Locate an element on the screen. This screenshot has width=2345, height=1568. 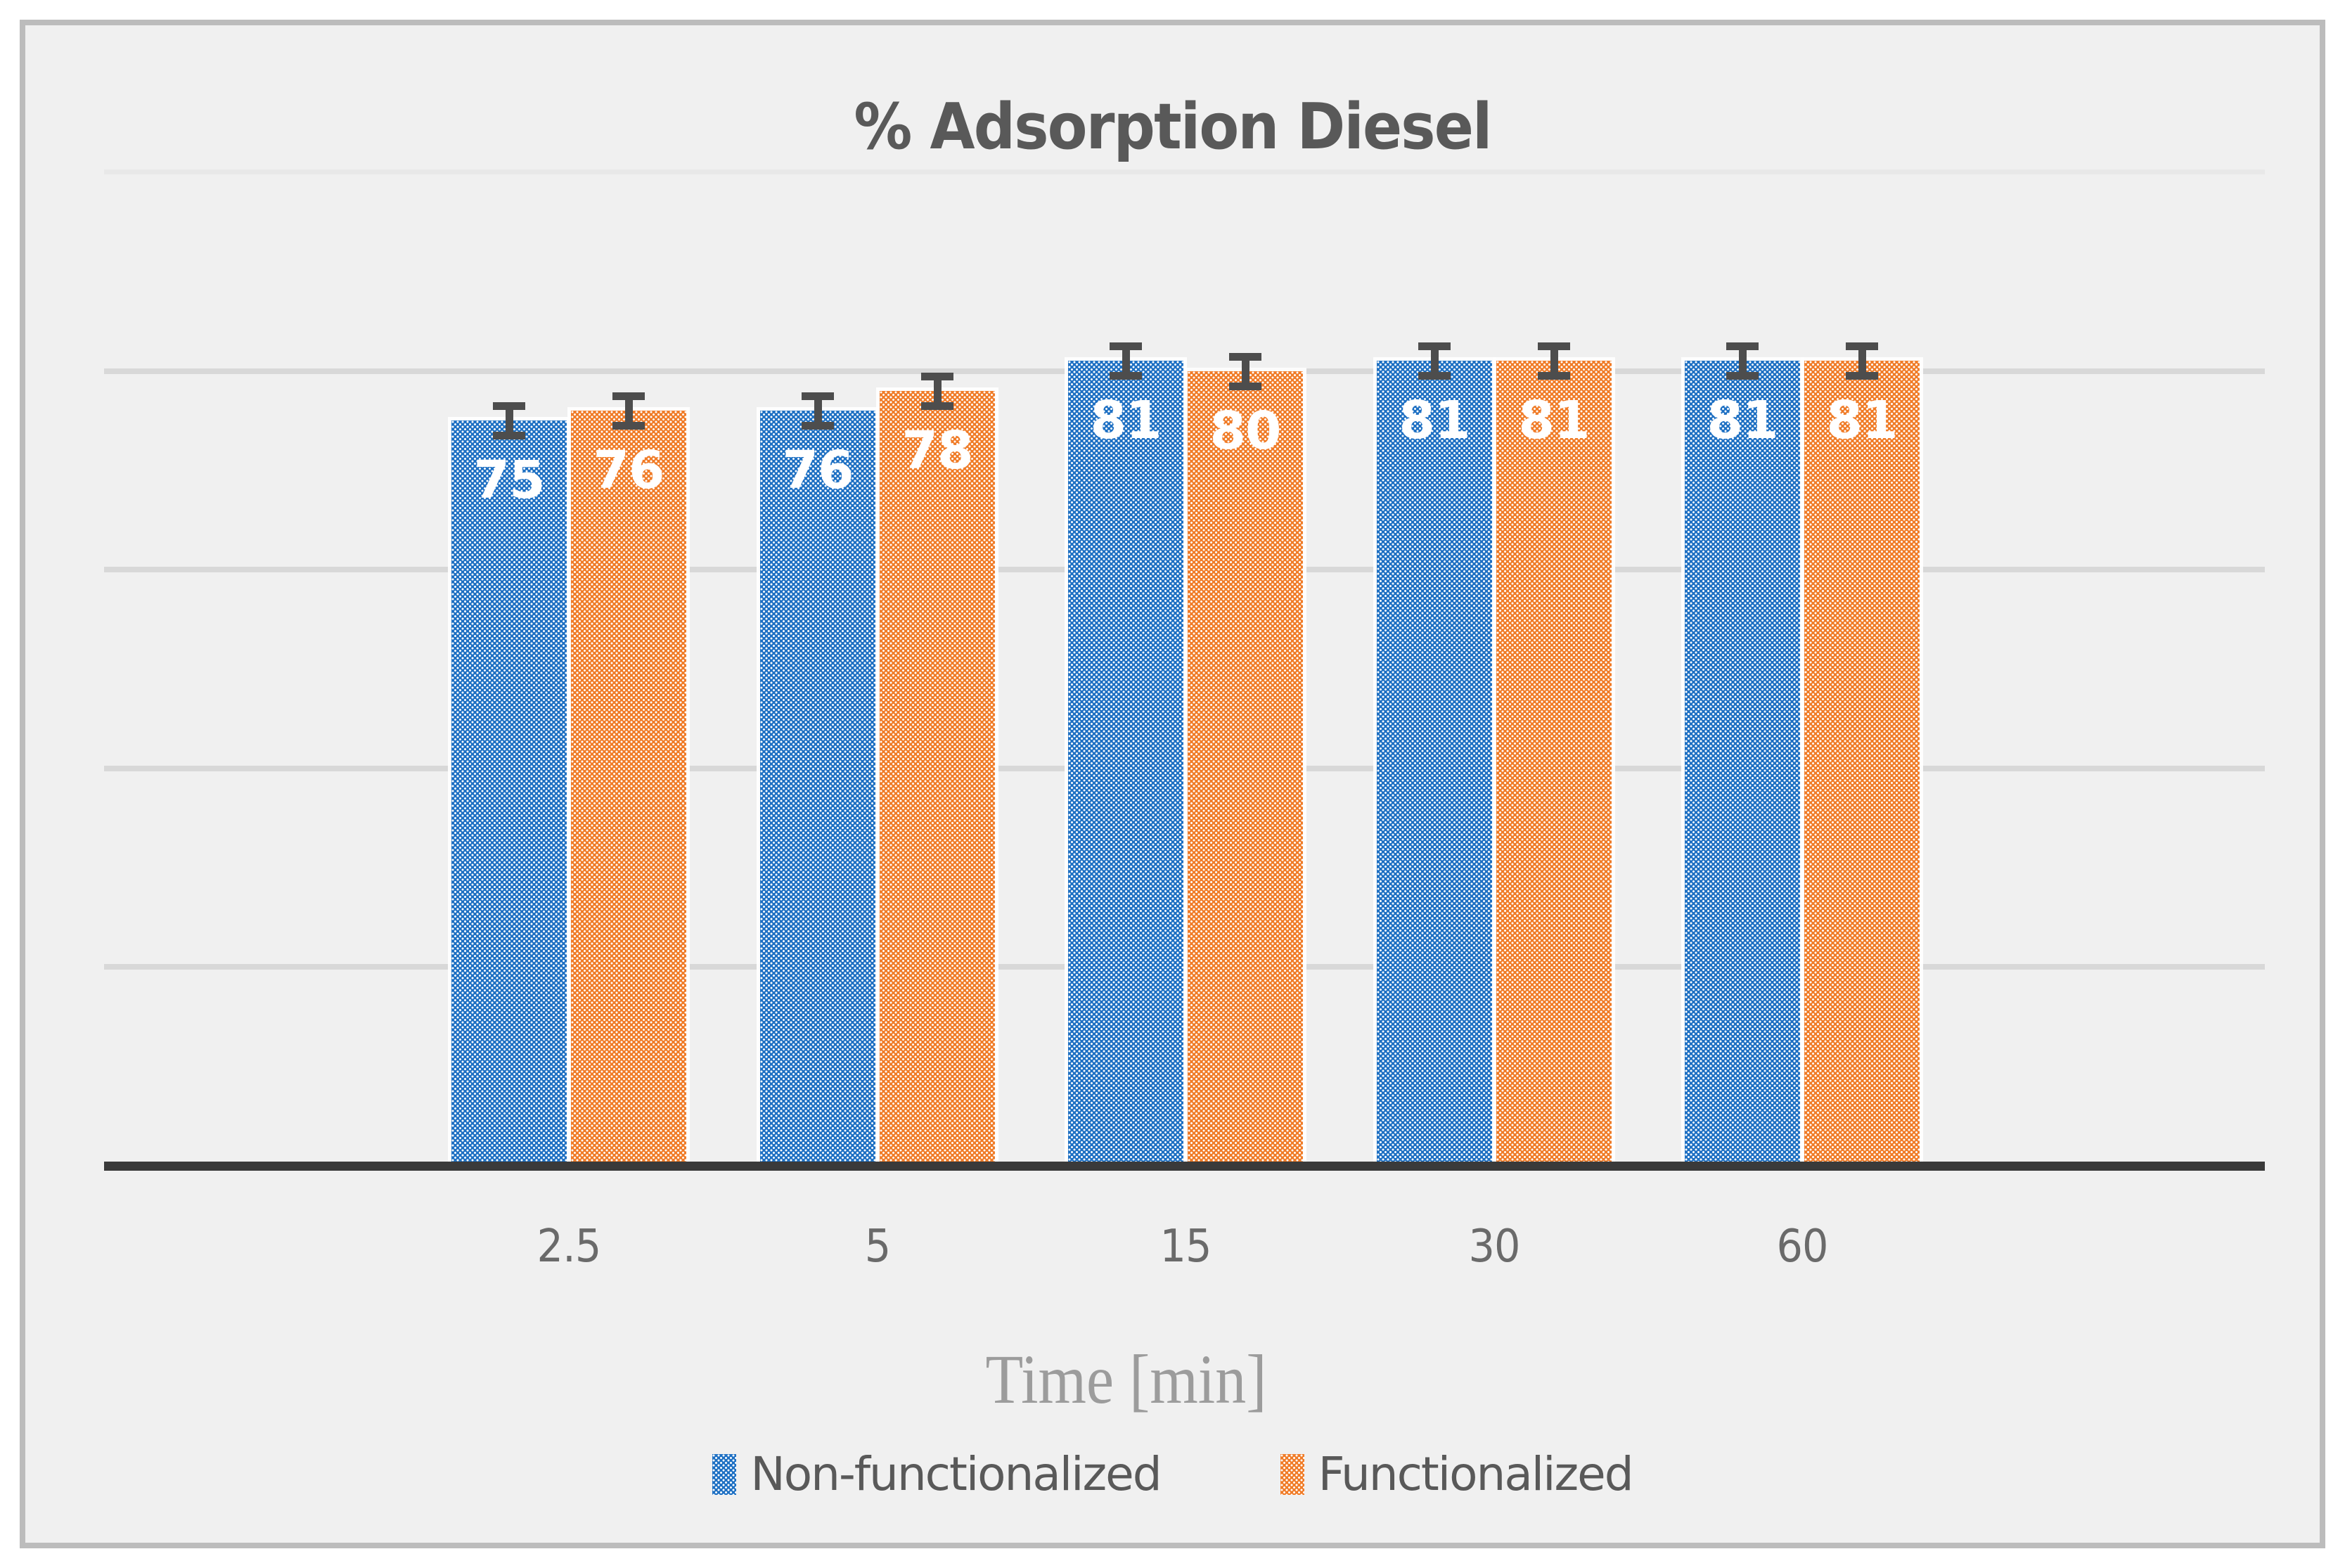
bar-non-functionalized-2.5 is located at coordinates (509, 793).